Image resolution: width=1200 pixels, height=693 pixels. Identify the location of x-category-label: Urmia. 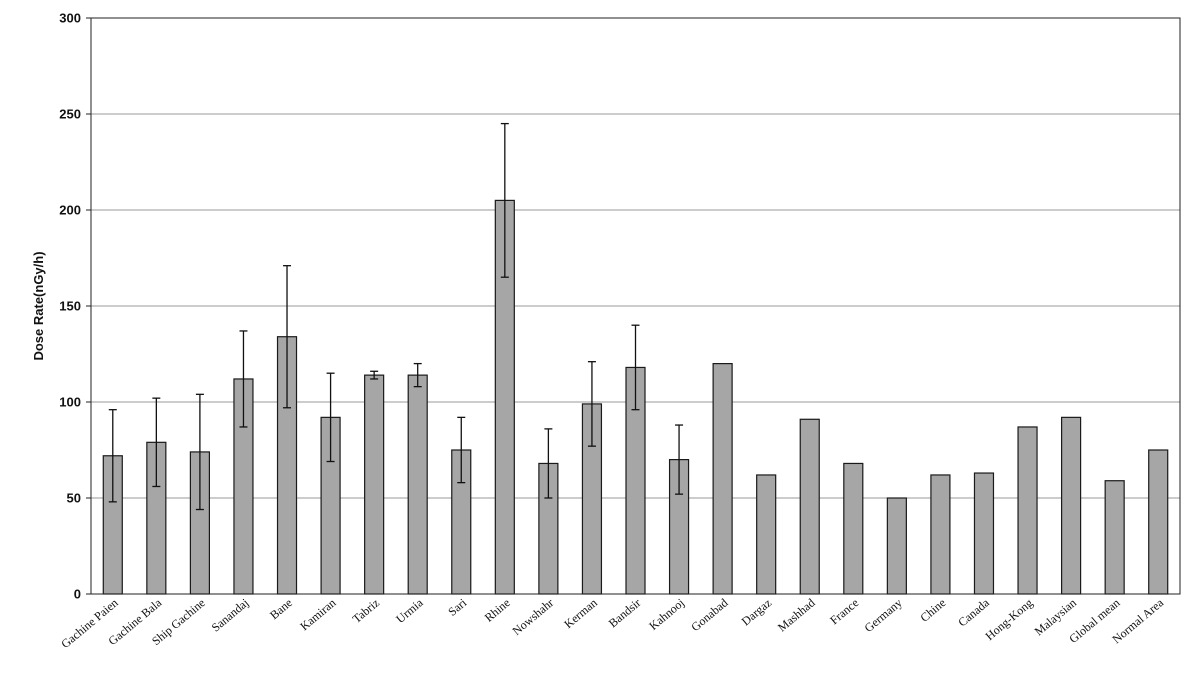
(409, 610).